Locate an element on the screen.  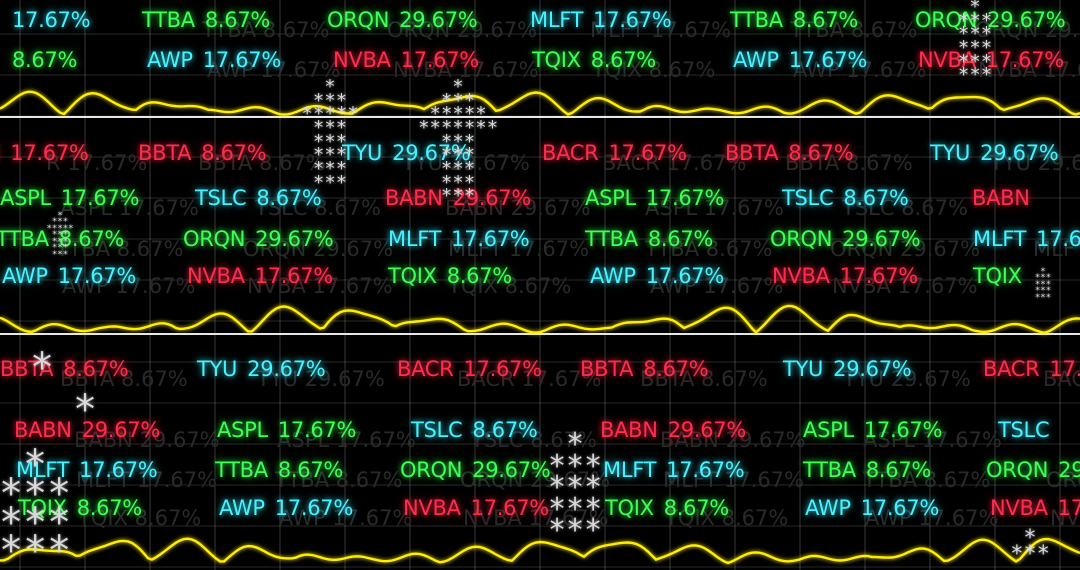
ghost-ticker: R 17.67% is located at coordinates (97, 163).